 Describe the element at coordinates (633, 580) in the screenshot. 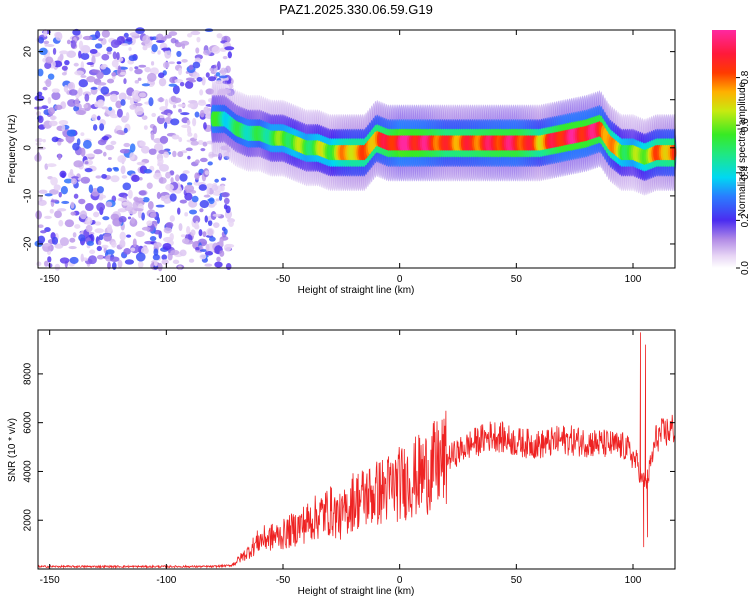

I see `x-tick-label: 100` at that location.